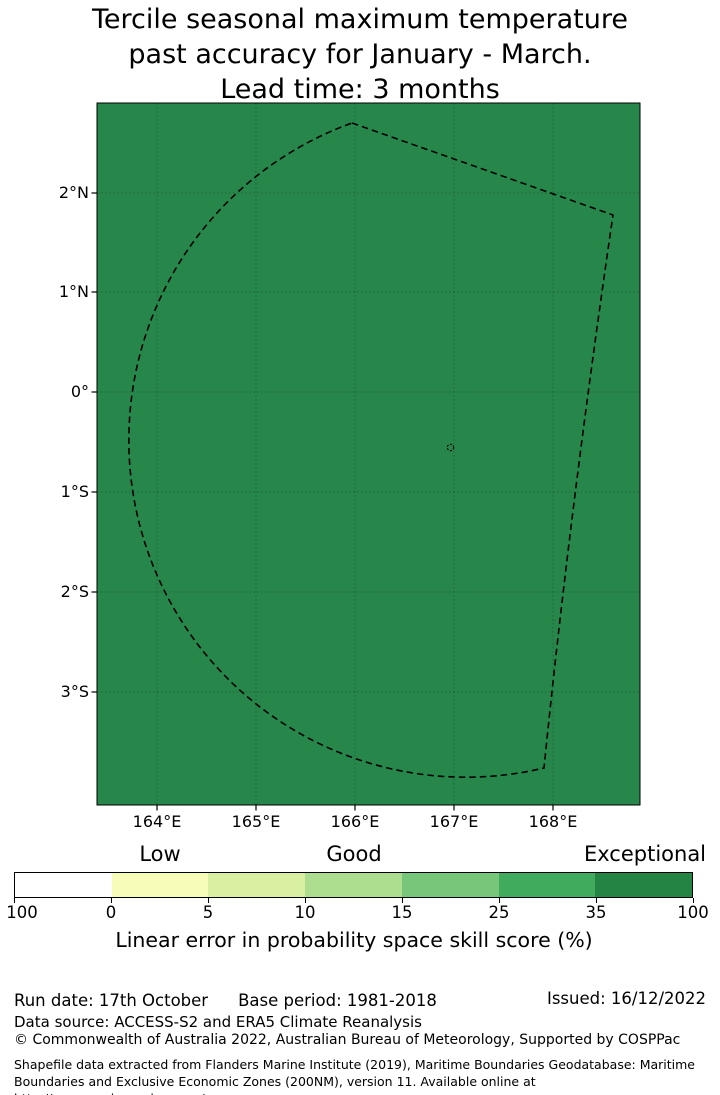  Describe the element at coordinates (596, 912) in the screenshot. I see `colorbar-number-35: 35` at that location.